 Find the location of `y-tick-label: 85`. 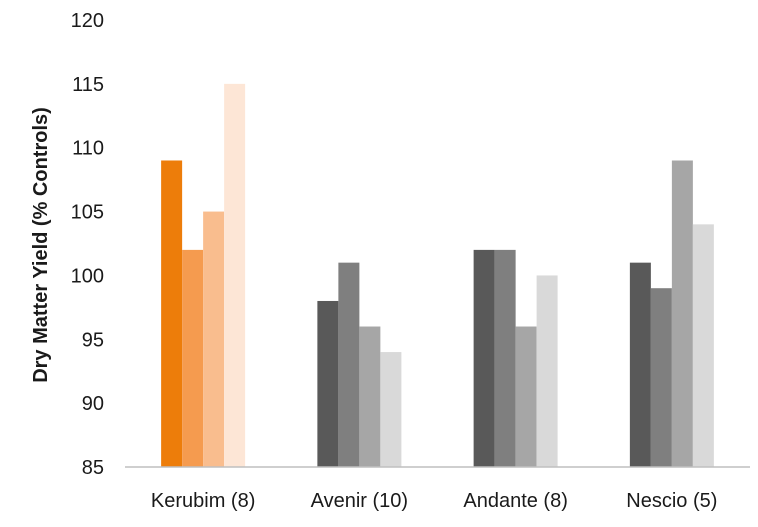

y-tick-label: 85 is located at coordinates (93, 468).